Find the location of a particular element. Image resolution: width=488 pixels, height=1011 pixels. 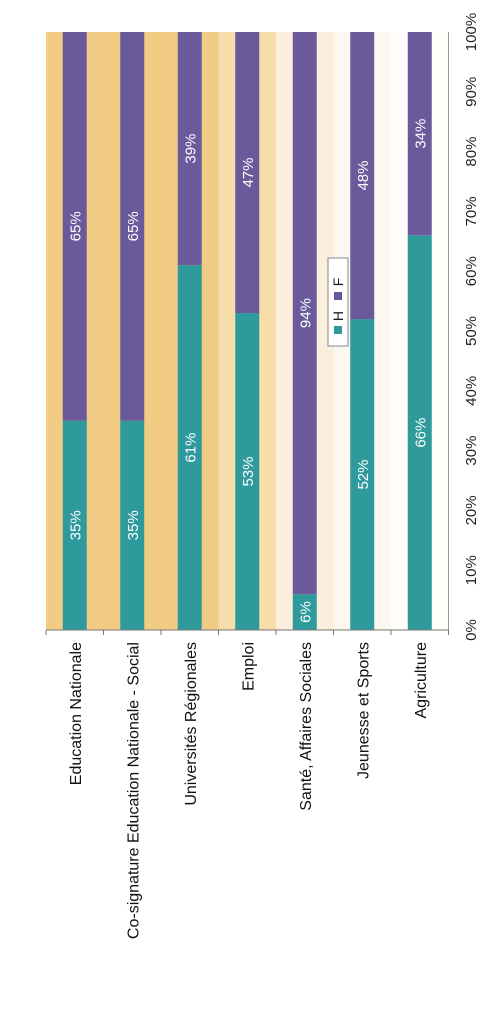

bar-f-sante-affaires-sociales is located at coordinates (304, 313).